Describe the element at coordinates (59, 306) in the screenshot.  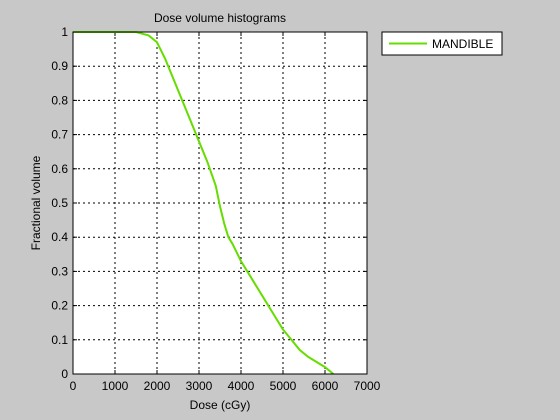
I see `y-tick-label: 0.2` at that location.